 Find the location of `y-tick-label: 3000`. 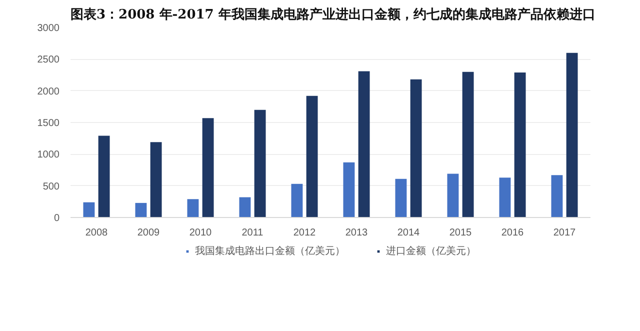

y-tick-label: 3000 is located at coordinates (48, 28).